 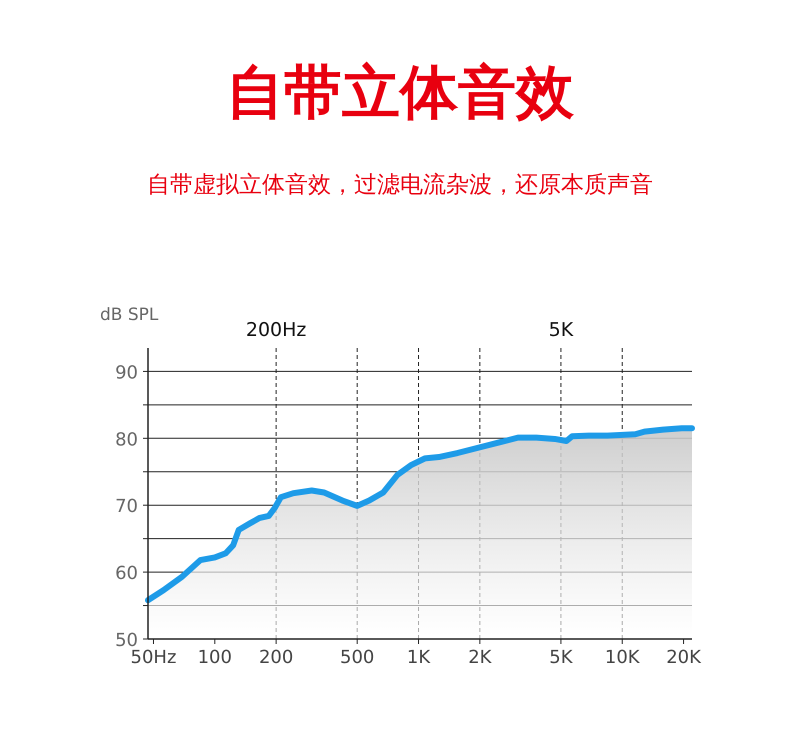 I want to click on x-tick-label: 500, so click(x=357, y=657).